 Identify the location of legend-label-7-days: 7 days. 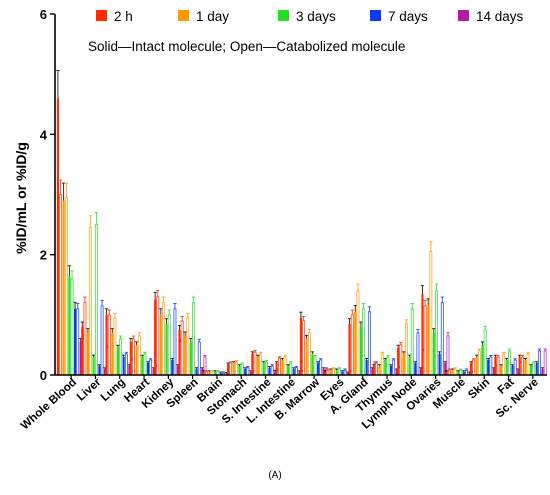
(408, 16).